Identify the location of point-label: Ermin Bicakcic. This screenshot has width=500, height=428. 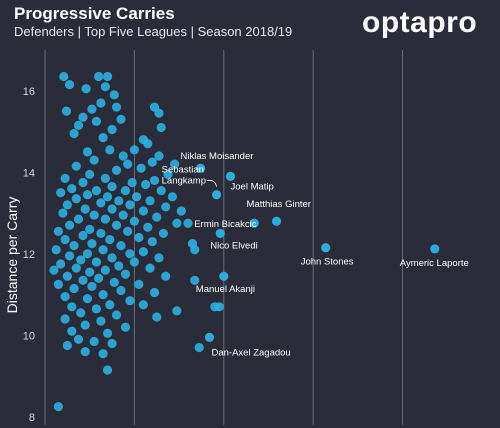
(225, 224).